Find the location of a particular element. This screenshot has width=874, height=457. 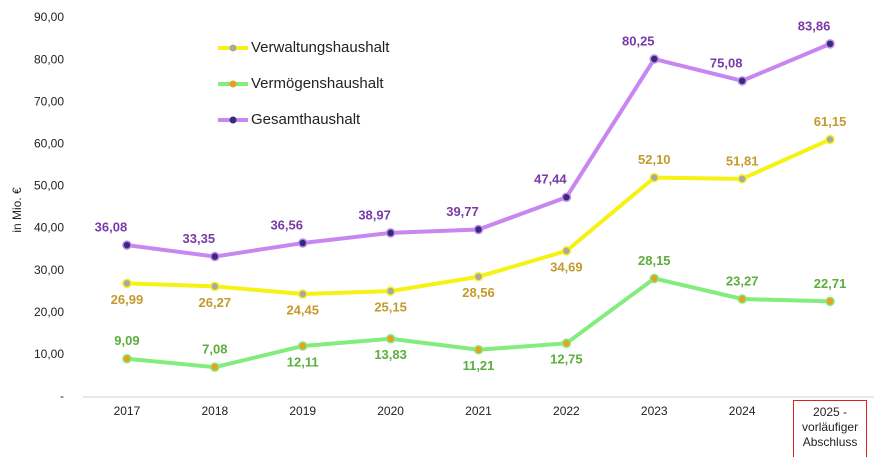

value-label: 12,75 is located at coordinates (566, 359).